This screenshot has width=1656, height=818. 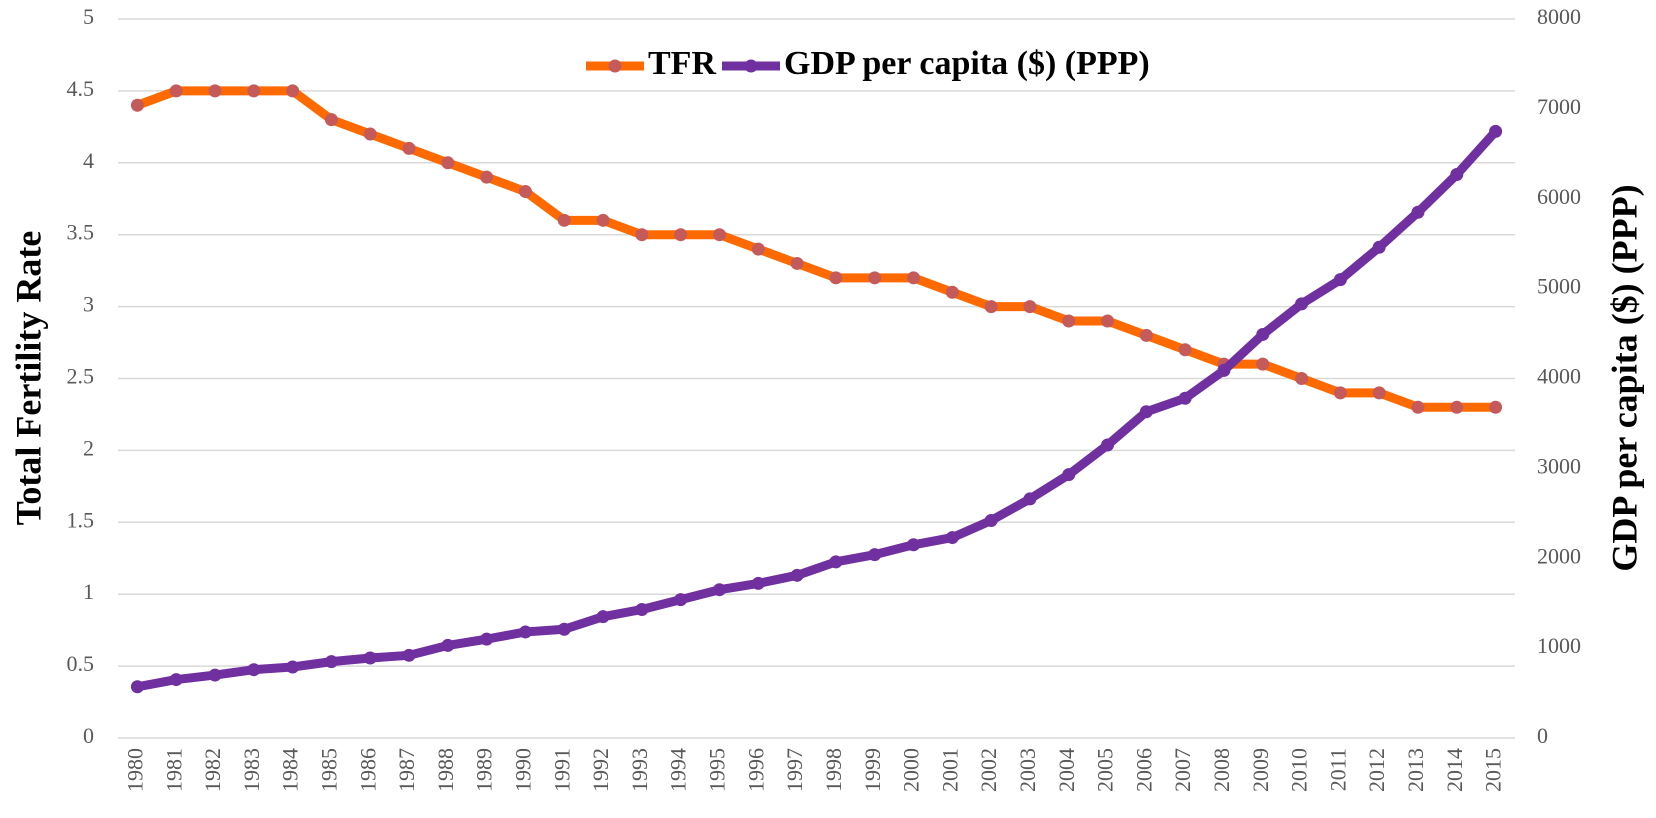 I want to click on x-tick-label: 1993, so click(x=639, y=770).